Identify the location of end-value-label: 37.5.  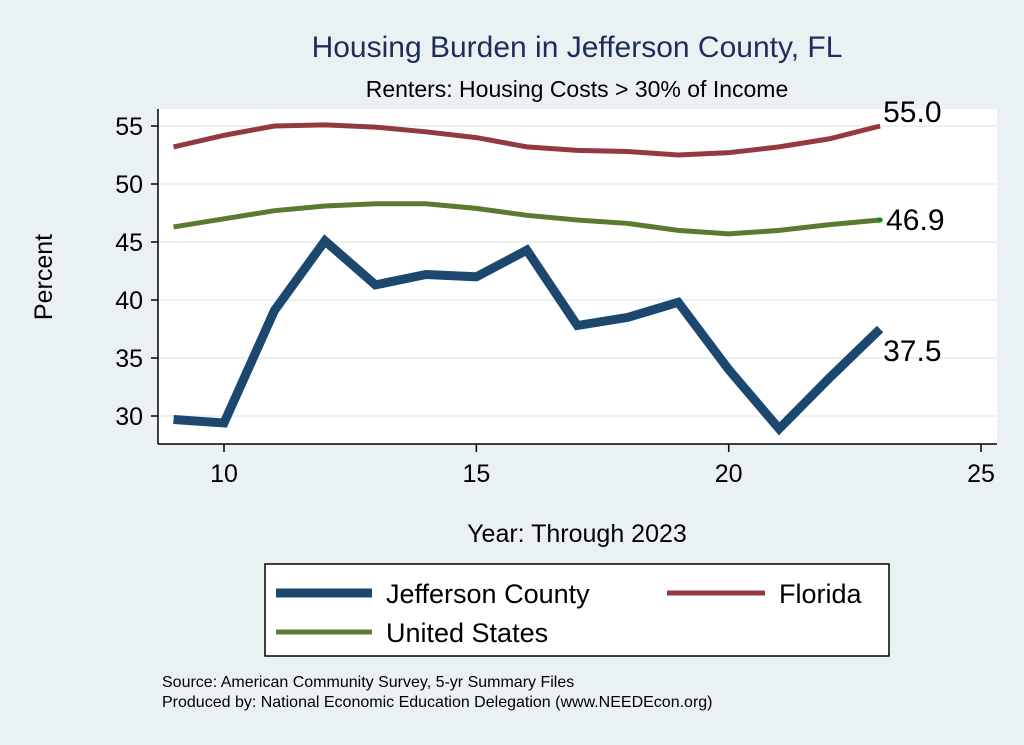
(912, 351).